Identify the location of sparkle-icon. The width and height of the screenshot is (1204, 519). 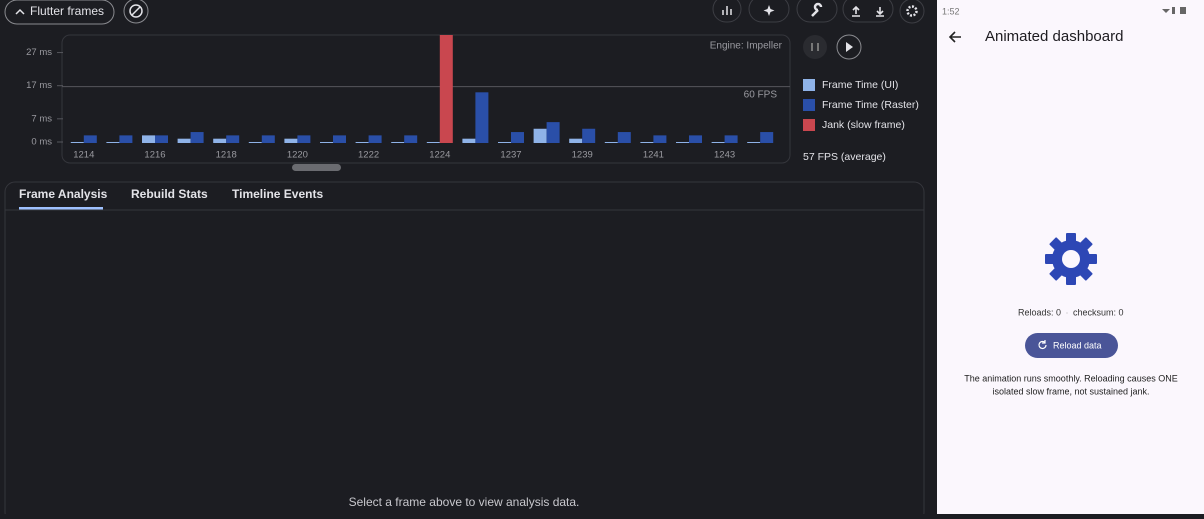
(769, 10).